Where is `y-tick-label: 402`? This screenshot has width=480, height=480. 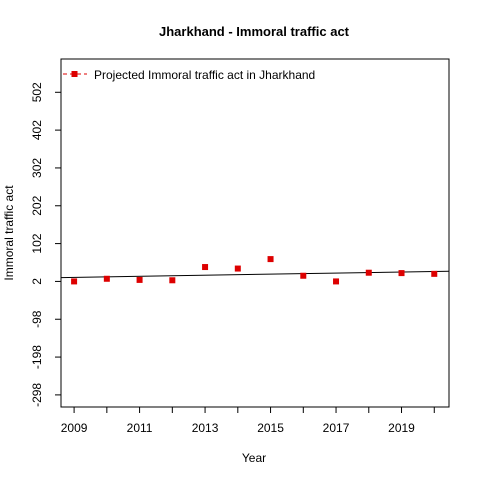
y-tick-label: 402 is located at coordinates (37, 130).